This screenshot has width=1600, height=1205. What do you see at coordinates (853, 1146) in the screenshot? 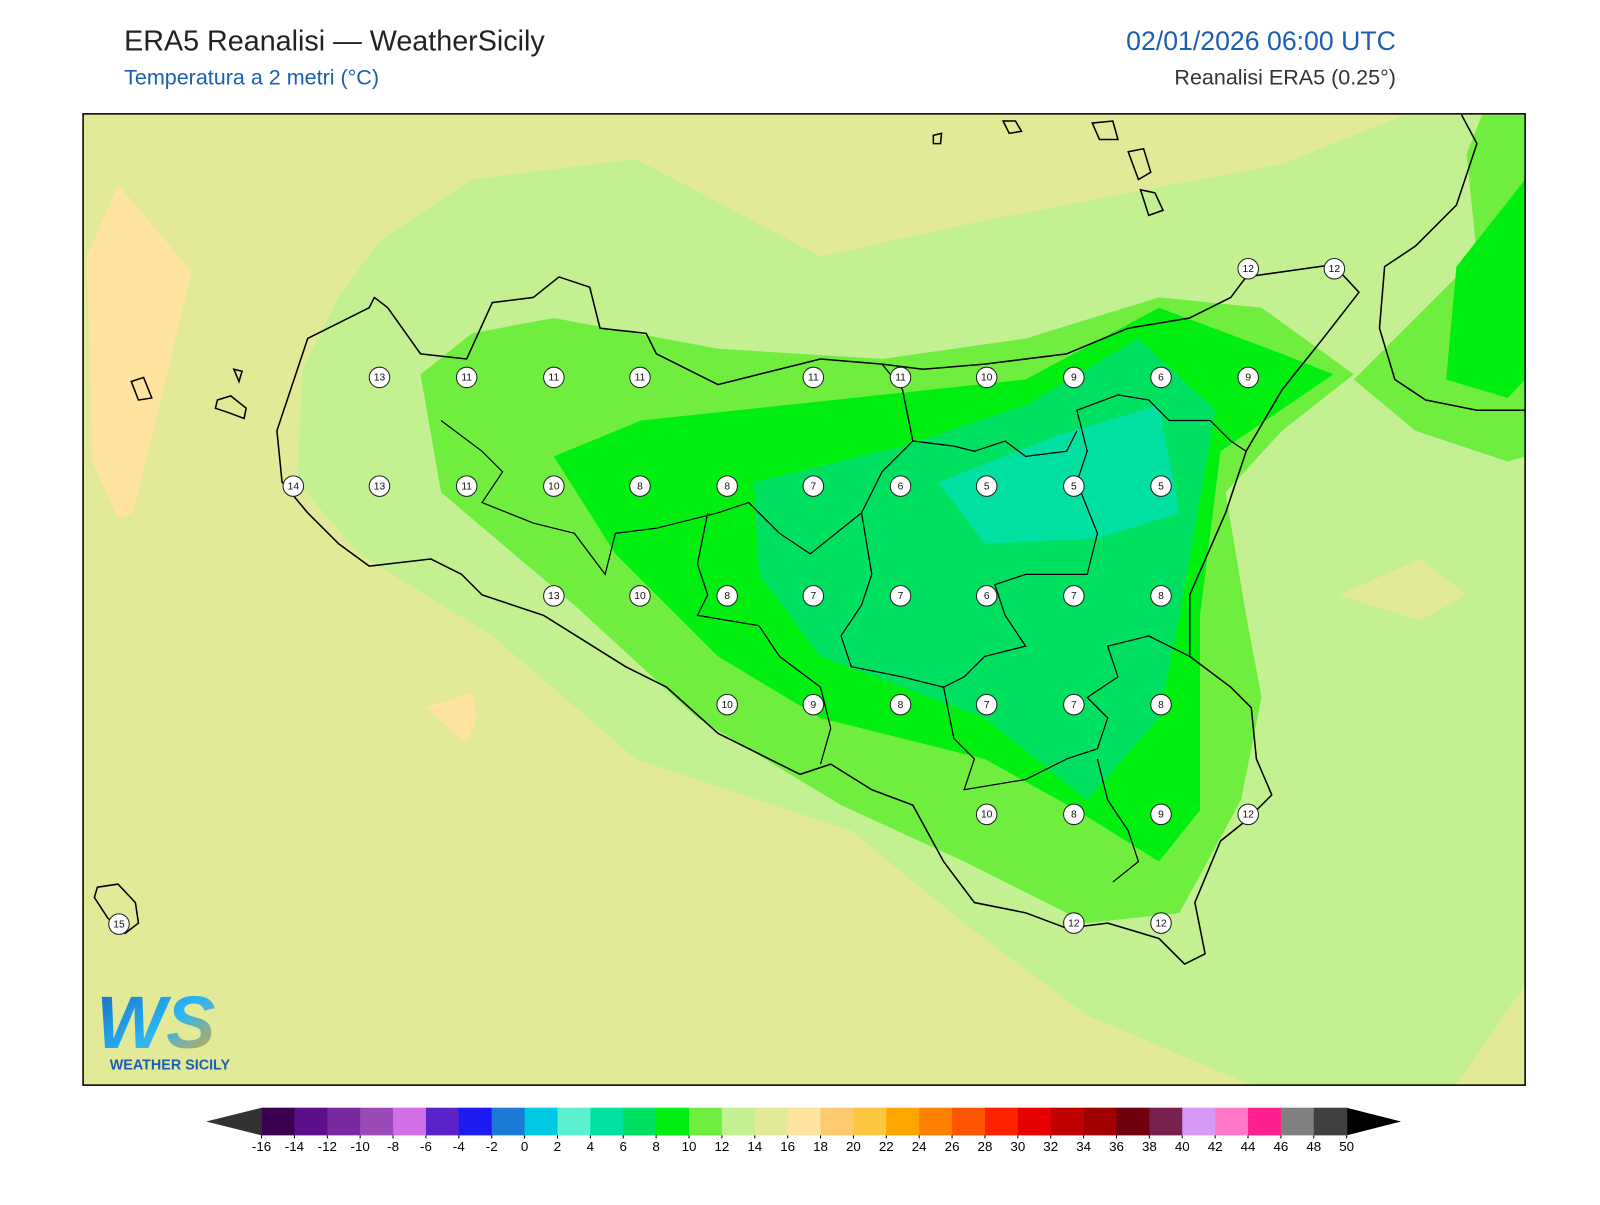
I see `colorbar-tick-label: 20` at bounding box center [853, 1146].